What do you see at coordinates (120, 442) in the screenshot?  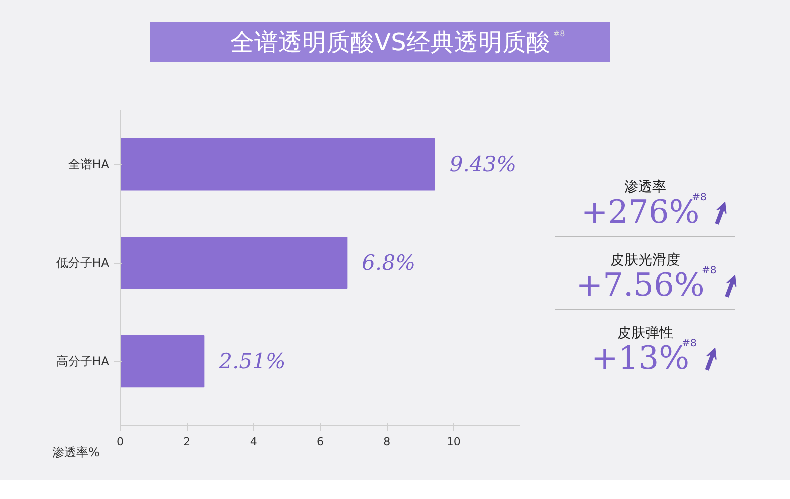 I see `x-tick-label: 0` at bounding box center [120, 442].